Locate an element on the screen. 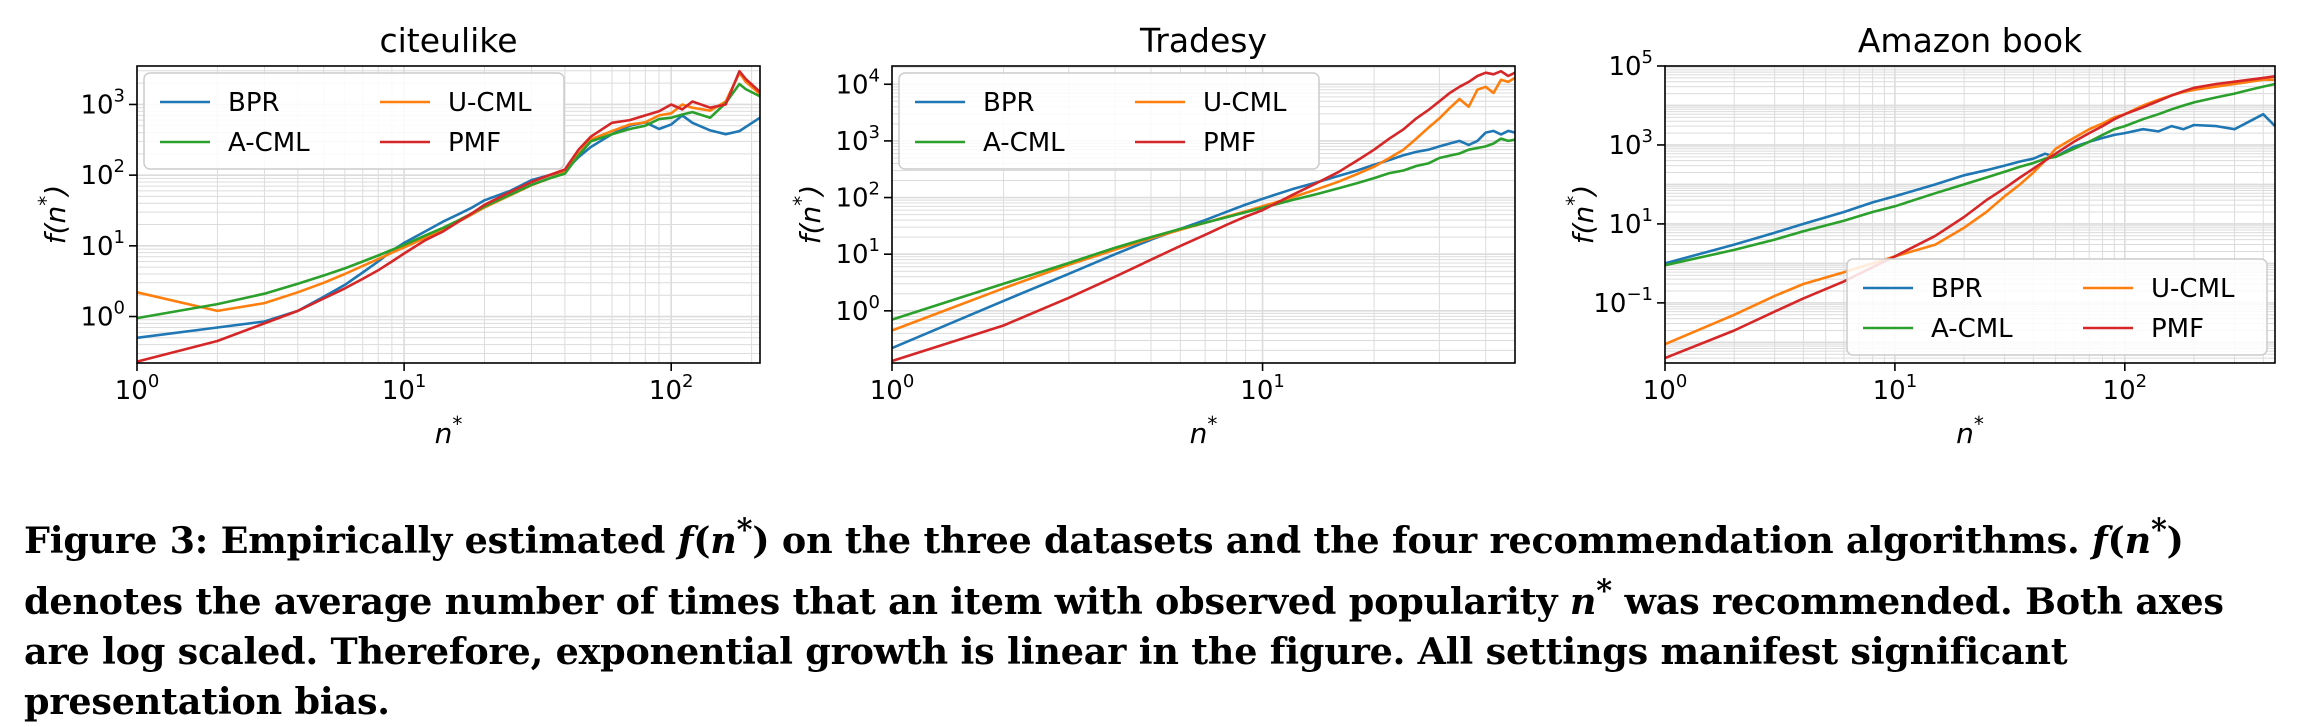 The height and width of the screenshot is (727, 2320). caption-f2: f is located at coordinates (2100, 541).